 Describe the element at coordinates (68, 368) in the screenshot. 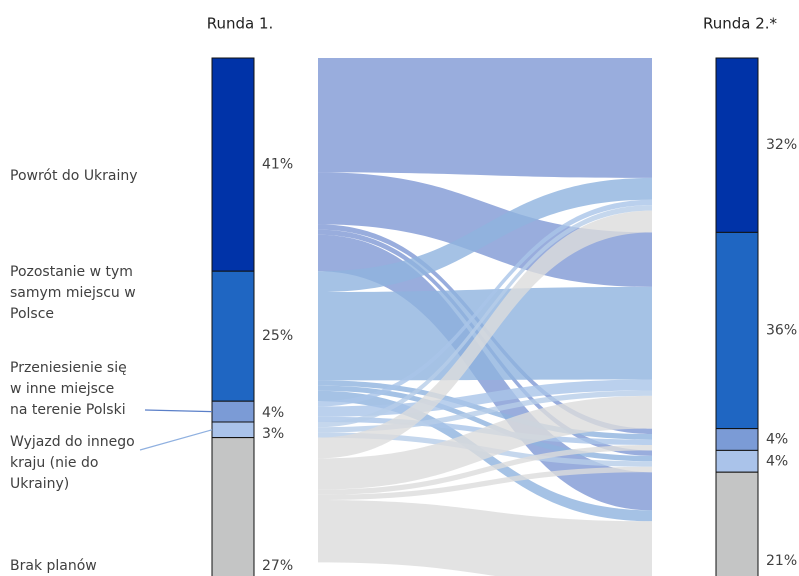

I see `category-label: Przeniesienie się` at that location.